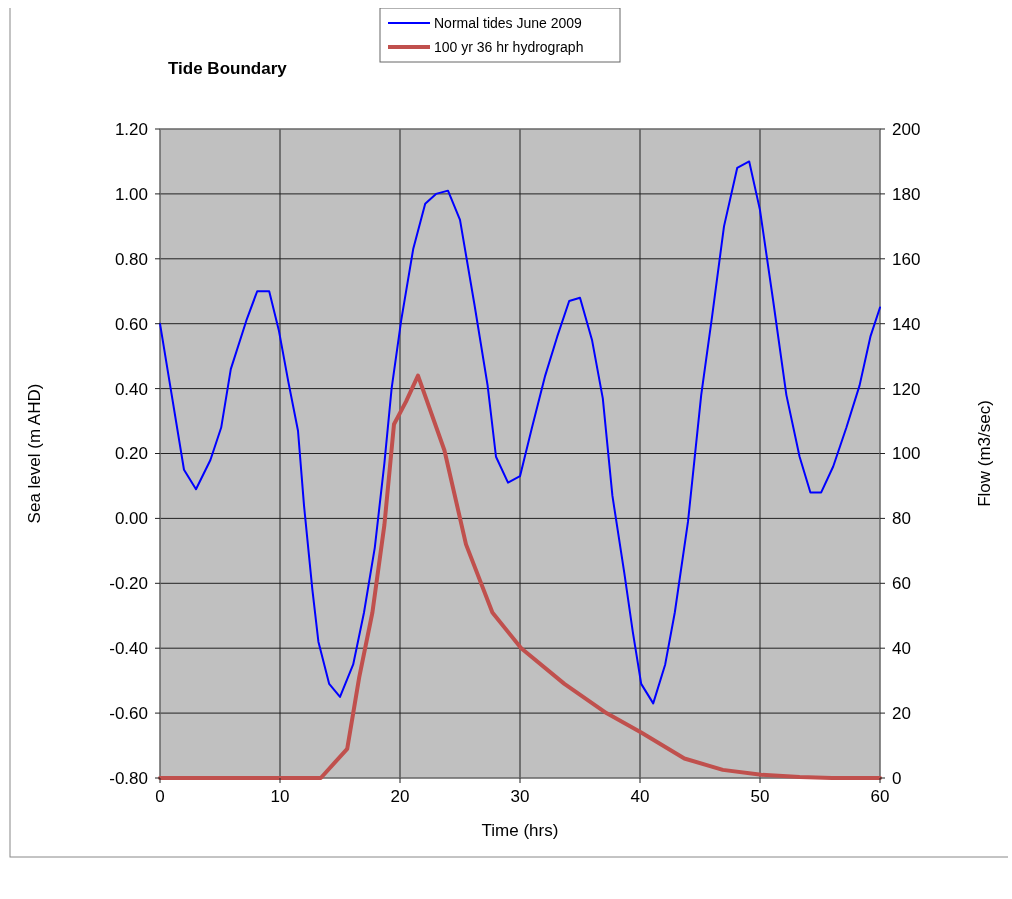 This screenshot has width=1012, height=899. What do you see at coordinates (906, 129) in the screenshot?
I see `y2-tick-label: 200` at bounding box center [906, 129].